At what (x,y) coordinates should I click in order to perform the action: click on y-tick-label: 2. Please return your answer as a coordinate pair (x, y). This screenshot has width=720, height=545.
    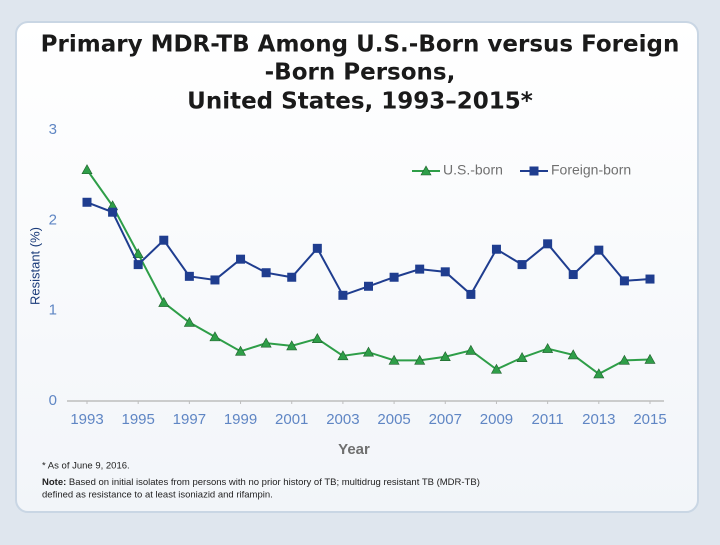
    Looking at the image, I should click on (53, 219).